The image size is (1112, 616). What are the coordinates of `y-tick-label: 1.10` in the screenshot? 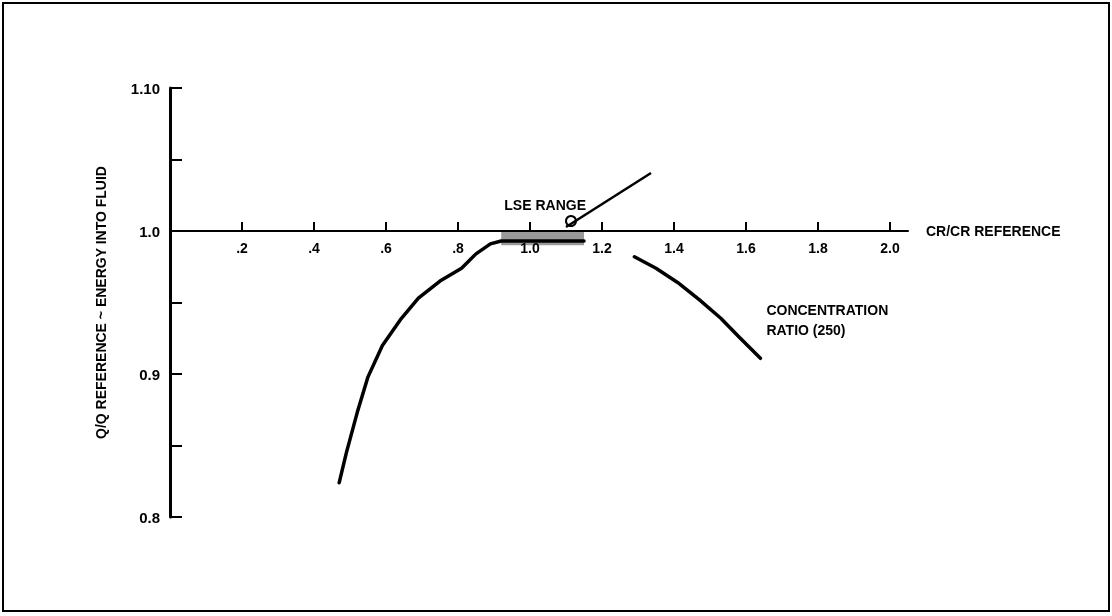 It's located at (145, 88).